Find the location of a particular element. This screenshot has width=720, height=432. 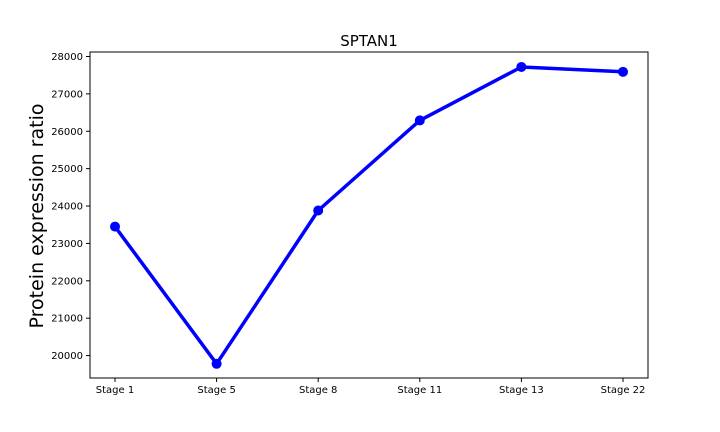

y-tick-label: 27000 is located at coordinates (67, 94).